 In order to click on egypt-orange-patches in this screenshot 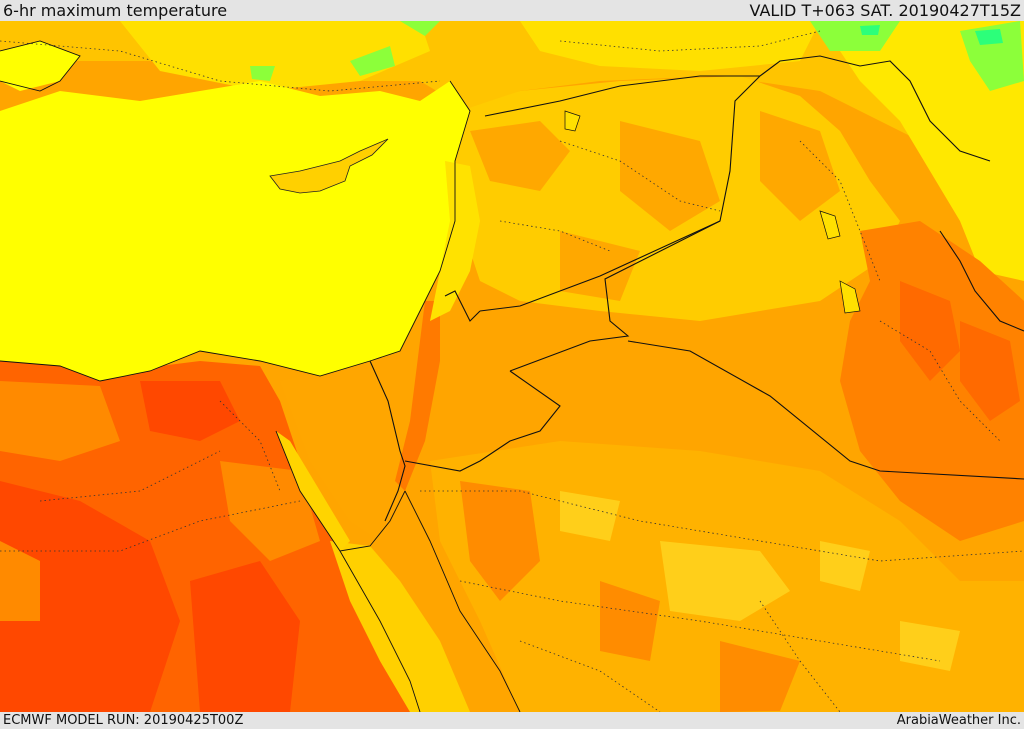, I will do `click(160, 501)`.